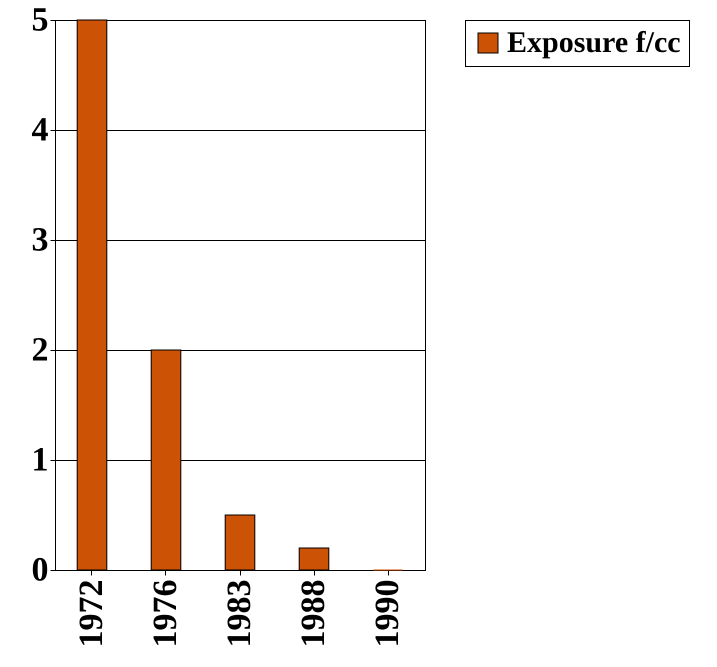 The image size is (717, 667). What do you see at coordinates (40, 460) in the screenshot?
I see `y-tick-label: 1` at bounding box center [40, 460].